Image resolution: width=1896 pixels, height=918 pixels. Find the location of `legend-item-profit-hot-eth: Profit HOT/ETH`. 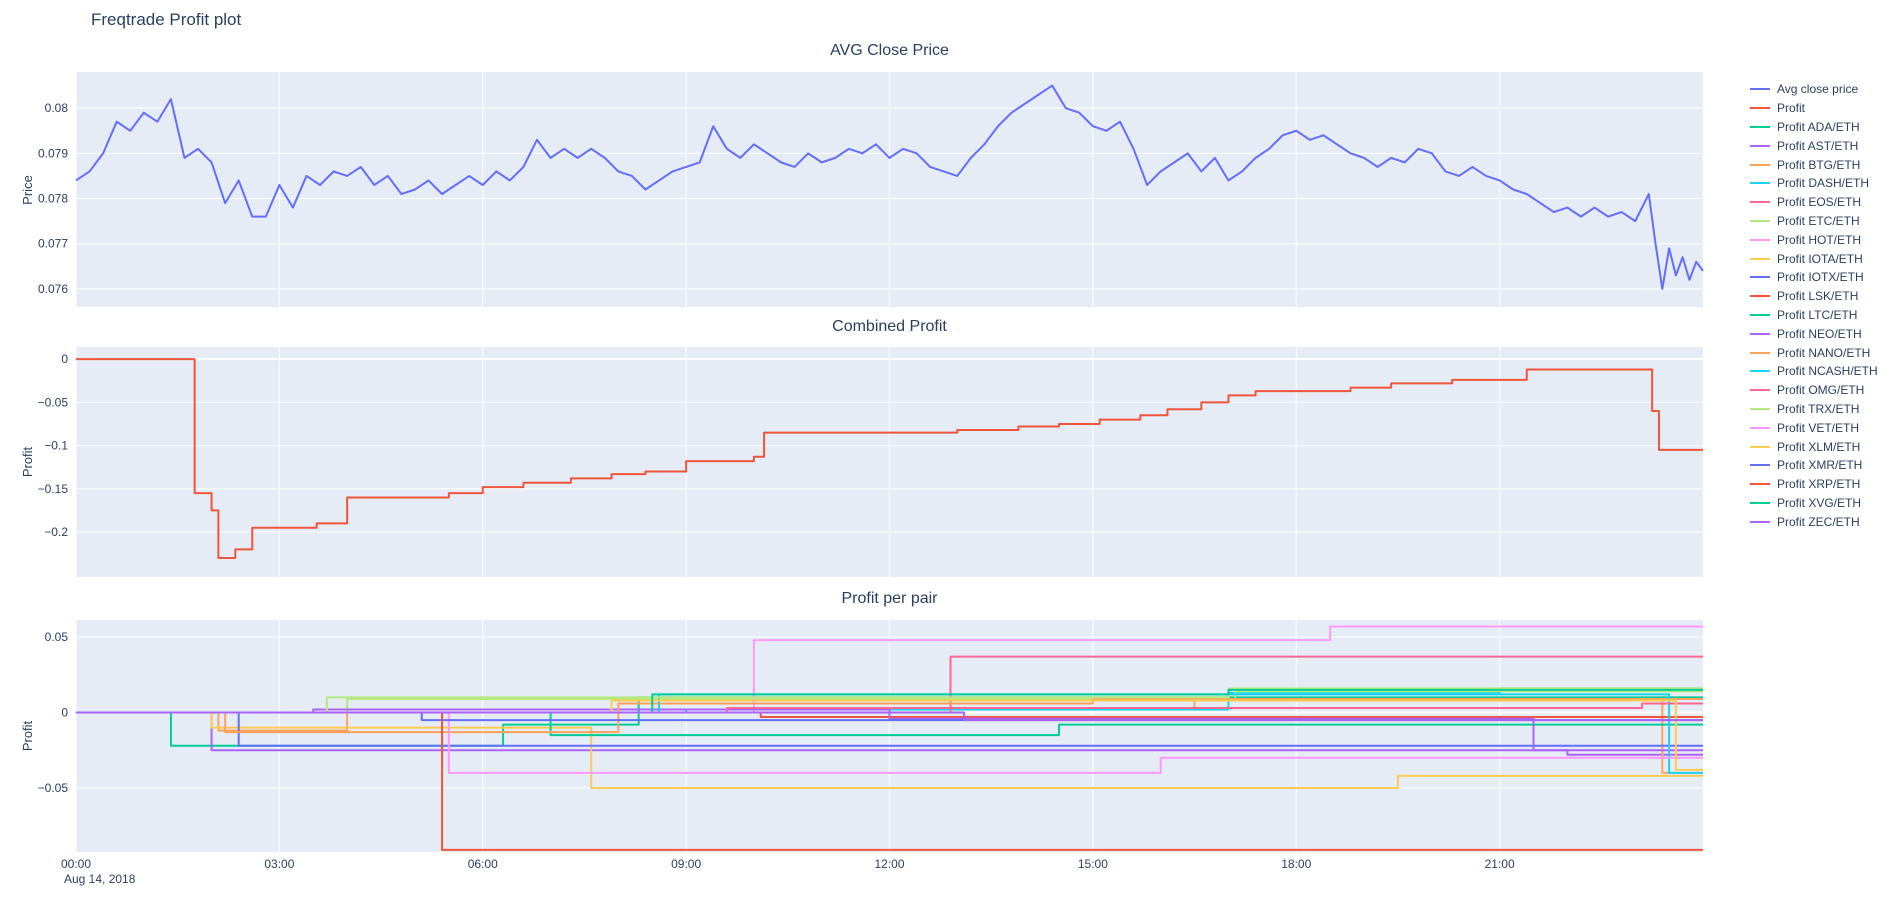

legend-item-profit-hot-eth: Profit HOT/ETH is located at coordinates (1814, 239).